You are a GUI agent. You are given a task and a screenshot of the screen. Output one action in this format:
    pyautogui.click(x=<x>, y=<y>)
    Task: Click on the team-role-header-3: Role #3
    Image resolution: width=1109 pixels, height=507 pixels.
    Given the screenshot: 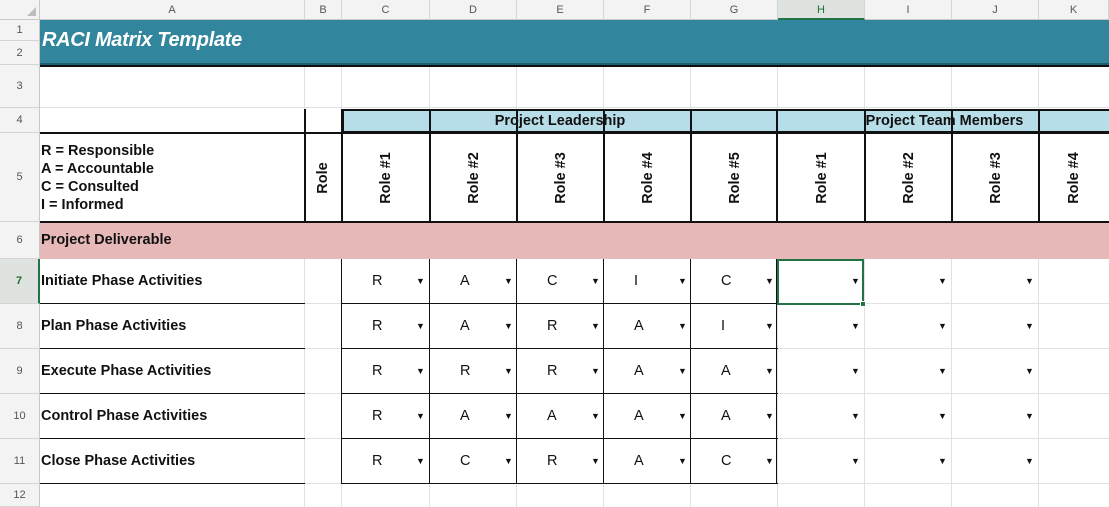 What is the action you would take?
    pyautogui.click(x=995, y=178)
    